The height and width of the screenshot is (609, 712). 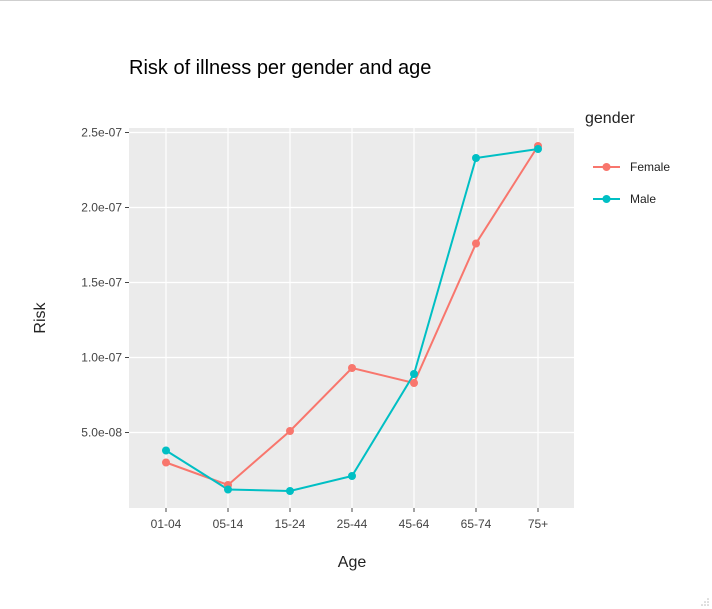 I want to click on y-tick-label: 1.5e-07, so click(x=101, y=283).